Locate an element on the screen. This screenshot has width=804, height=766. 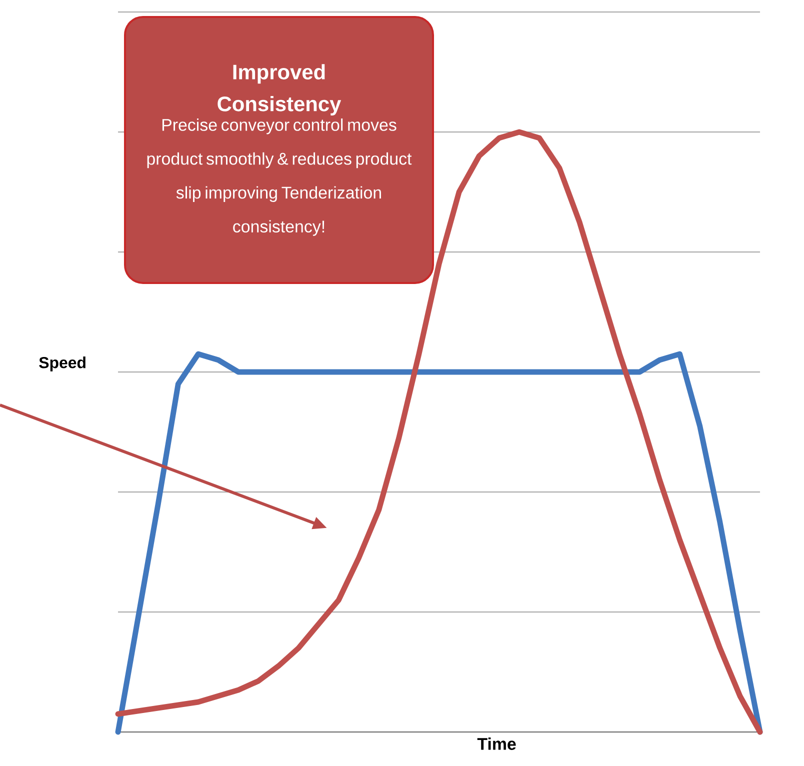
x-axis-title: Time is located at coordinates (496, 744).